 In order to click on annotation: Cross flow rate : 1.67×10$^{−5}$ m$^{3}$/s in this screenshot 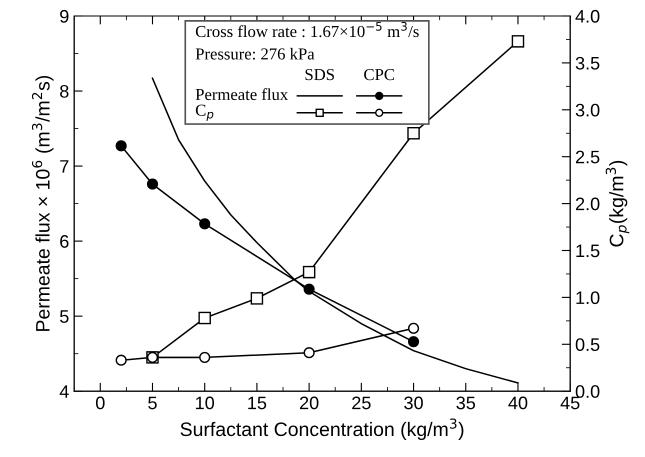, I will do `click(307, 30)`.